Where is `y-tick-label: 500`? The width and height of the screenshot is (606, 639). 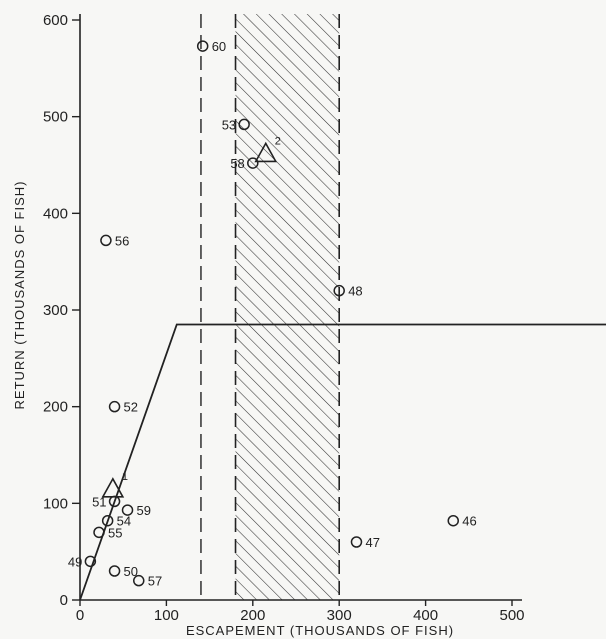
y-tick-label: 500 is located at coordinates (55, 117).